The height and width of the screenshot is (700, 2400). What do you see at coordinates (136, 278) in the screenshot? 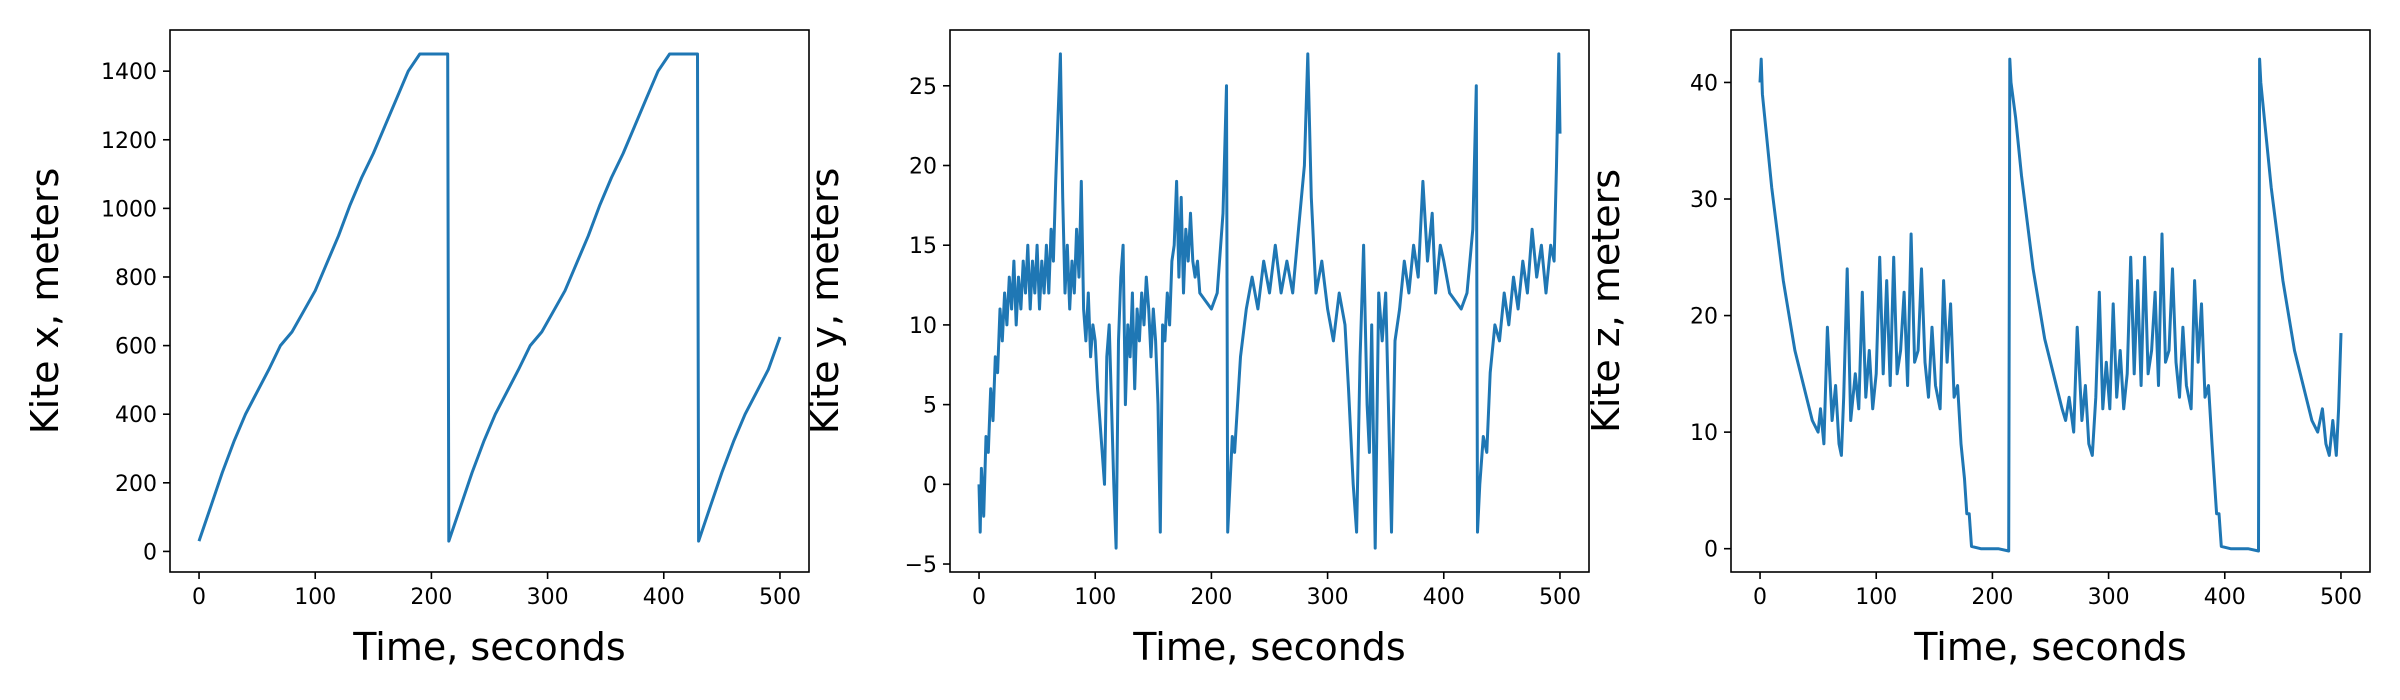
I see `y-tick-label: 800` at bounding box center [136, 278].